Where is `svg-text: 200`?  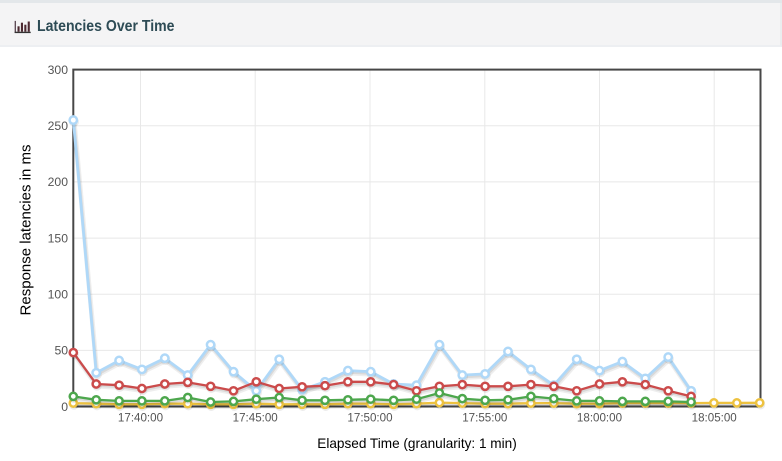
svg-text: 200 is located at coordinates (58, 182).